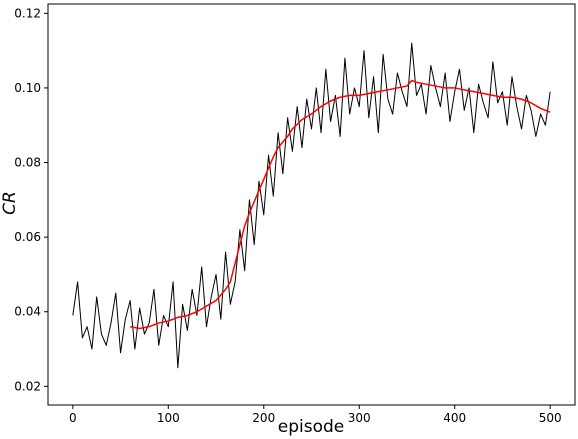 This screenshot has width=578, height=439. I want to click on x-tick-label: 200, so click(263, 418).